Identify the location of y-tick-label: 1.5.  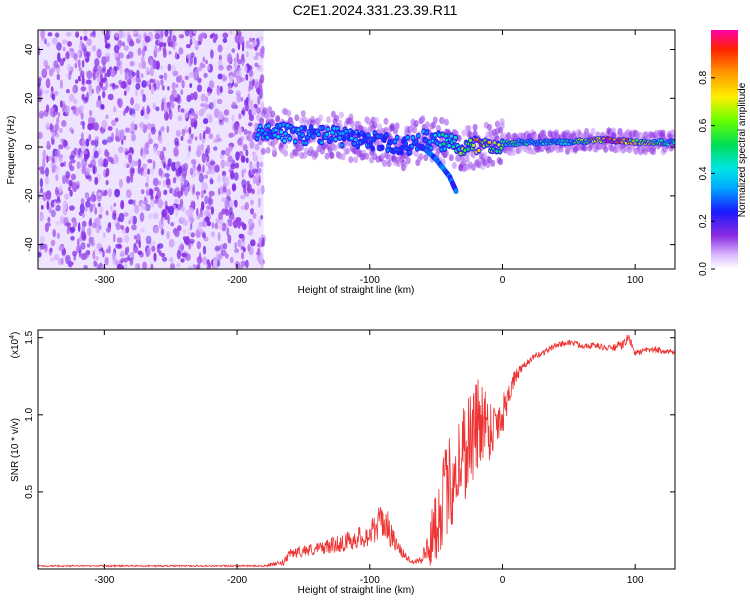
(29, 337).